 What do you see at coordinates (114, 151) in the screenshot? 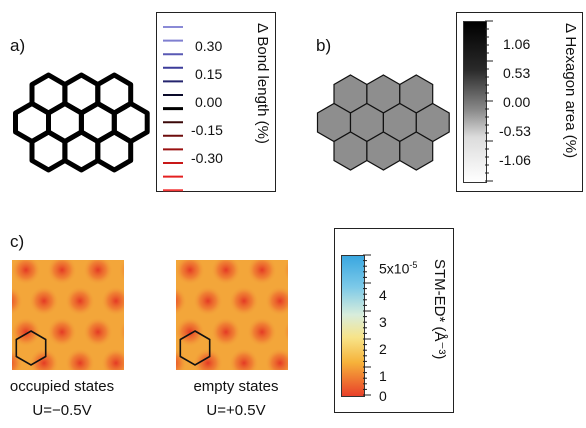
I see `hexagon-ring` at bounding box center [114, 151].